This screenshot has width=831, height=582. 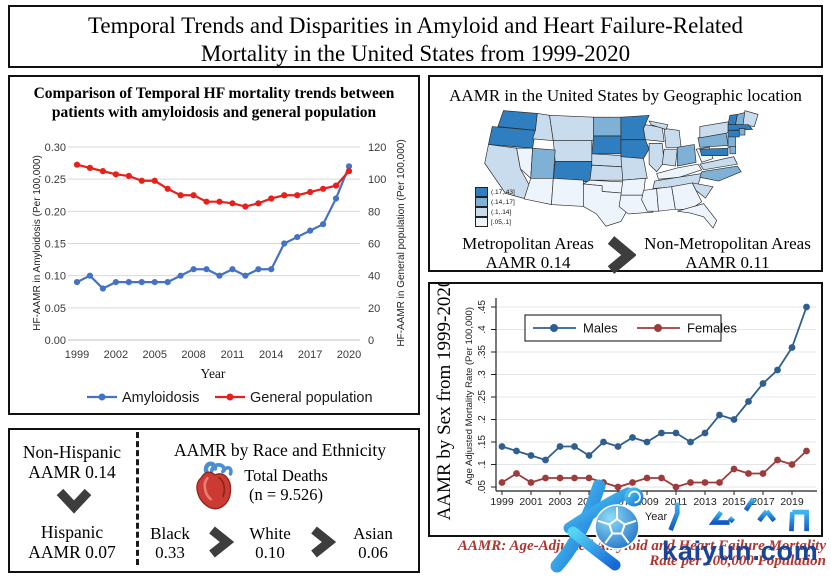 I want to click on map-legend-row: [.05,.1], so click(x=495, y=222).